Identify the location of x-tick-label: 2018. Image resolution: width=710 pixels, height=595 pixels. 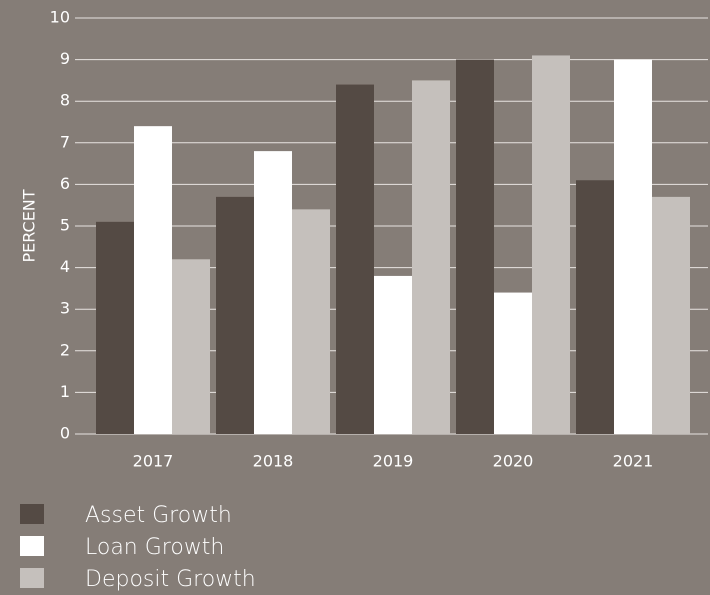
(273, 461).